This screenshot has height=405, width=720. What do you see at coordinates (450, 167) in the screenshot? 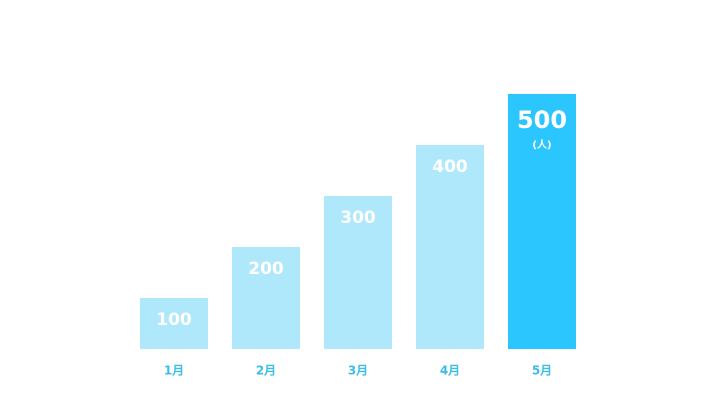
I see `value-label: 400` at bounding box center [450, 167].